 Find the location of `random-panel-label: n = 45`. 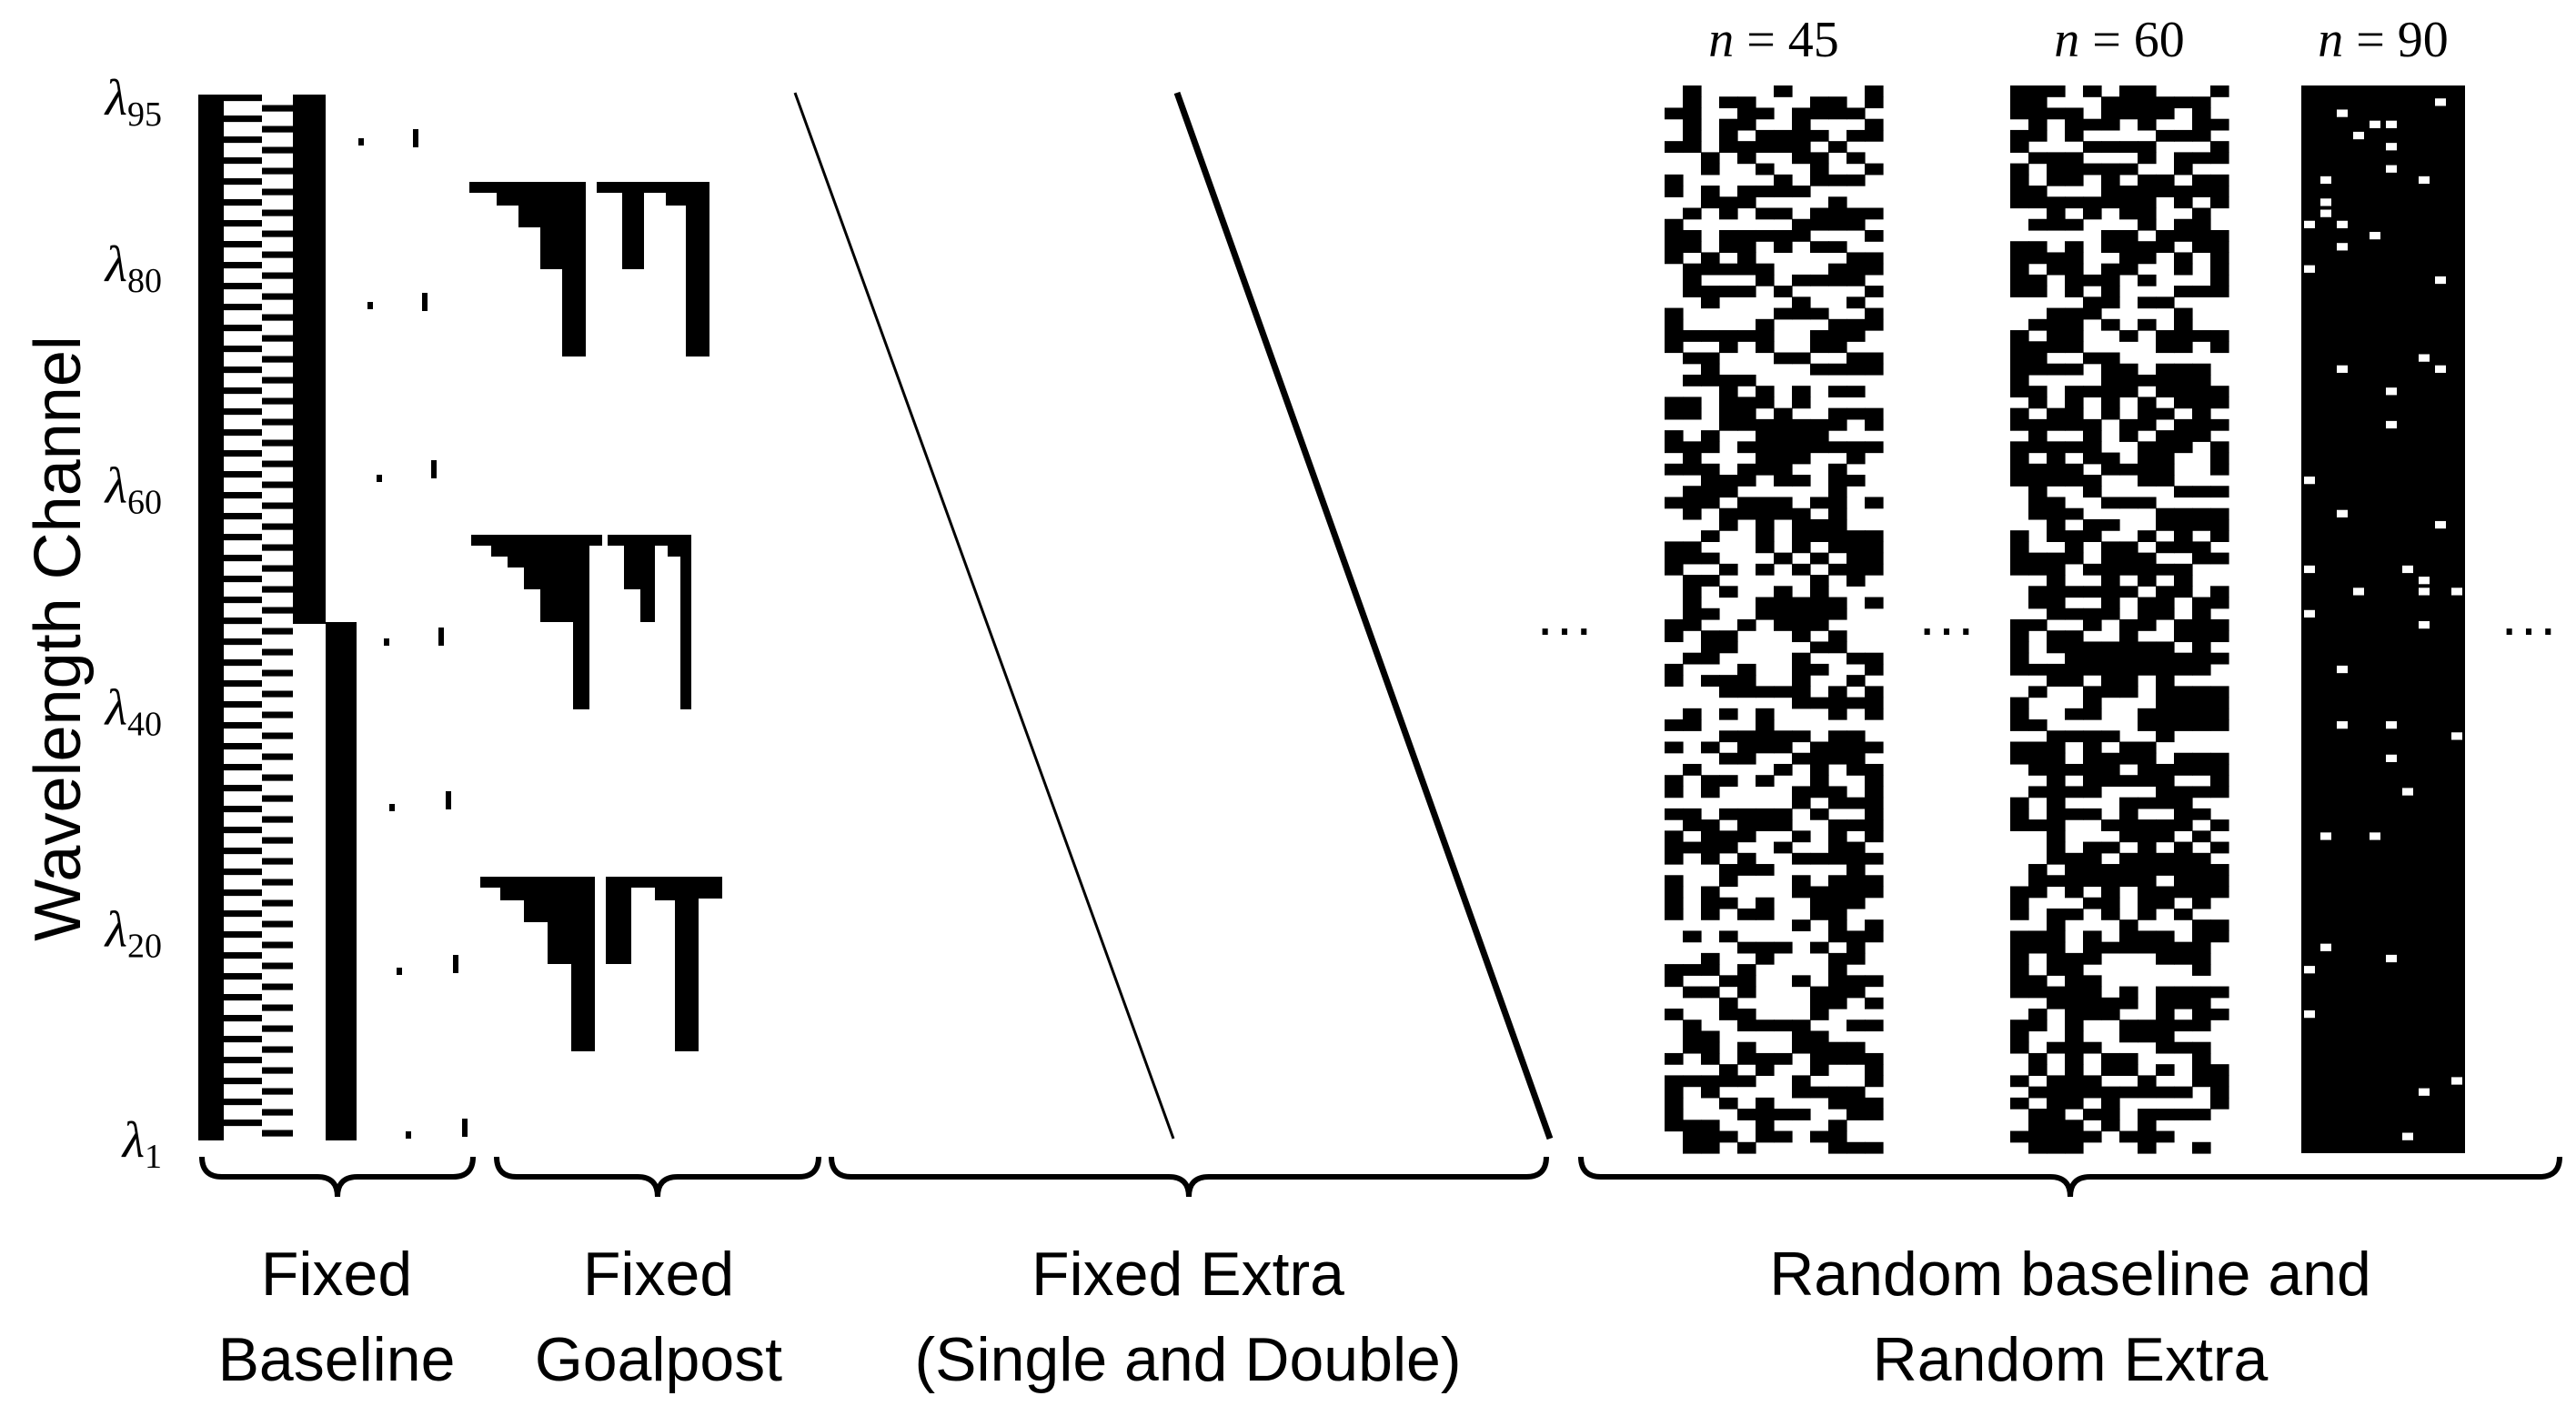

random-panel-label: n = 45 is located at coordinates (1773, 40).